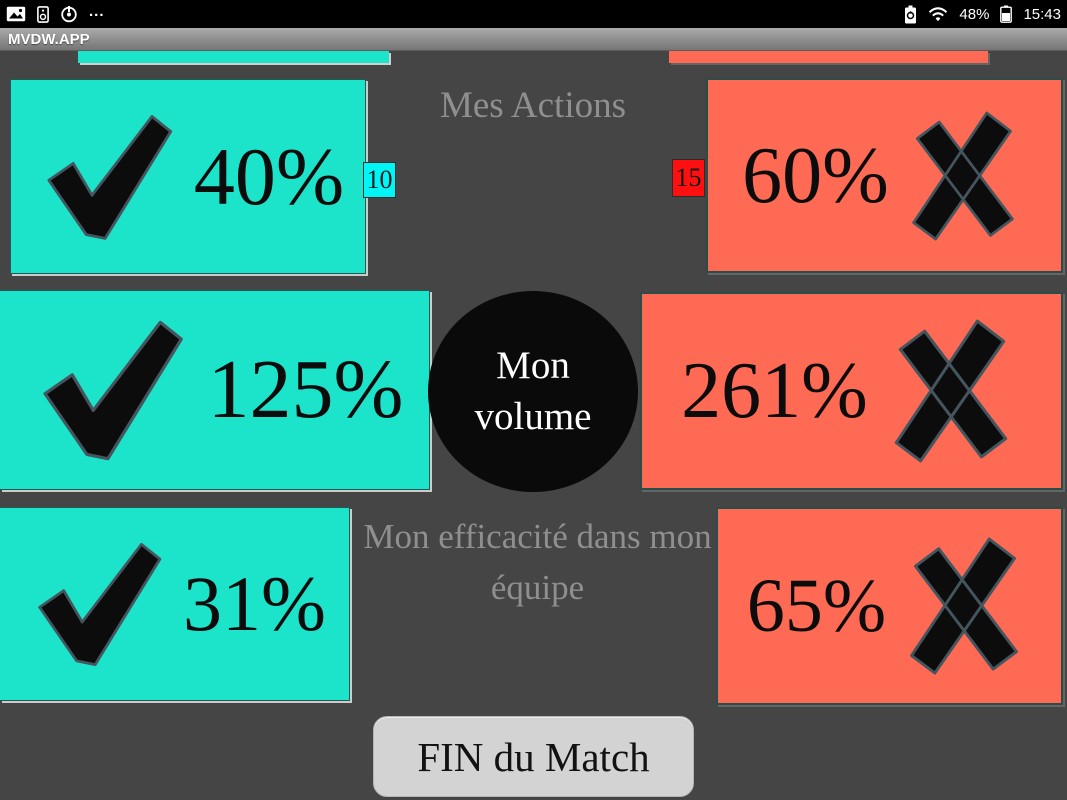 The width and height of the screenshot is (1067, 800). I want to click on image-icon, so click(16, 14).